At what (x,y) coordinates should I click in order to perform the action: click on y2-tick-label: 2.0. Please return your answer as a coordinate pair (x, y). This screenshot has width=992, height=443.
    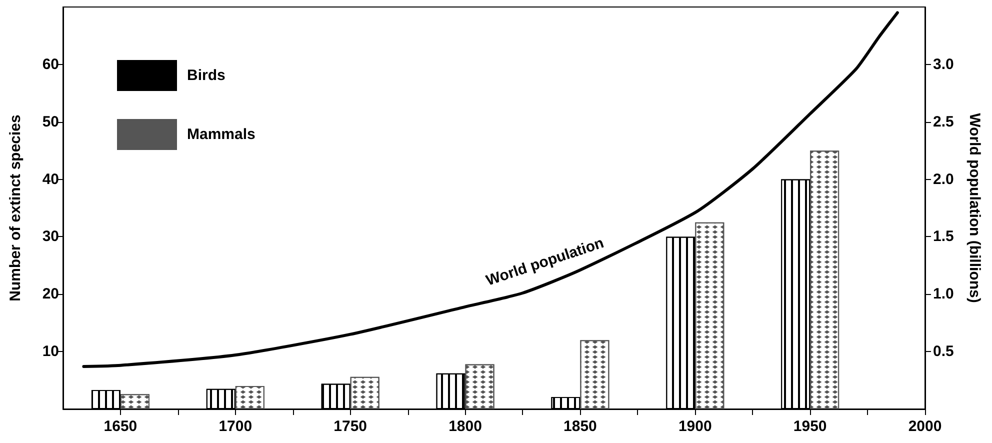
    Looking at the image, I should click on (943, 179).